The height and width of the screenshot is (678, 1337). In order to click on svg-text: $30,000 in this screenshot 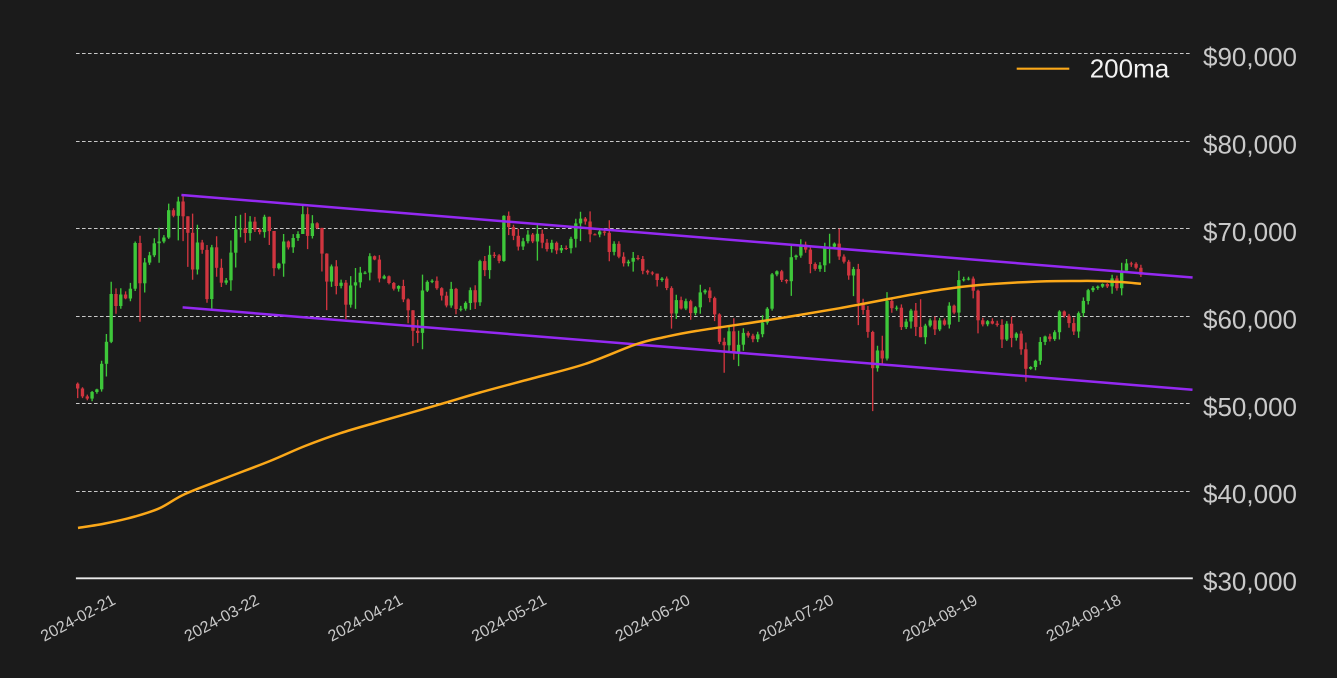, I will do `click(1250, 582)`.